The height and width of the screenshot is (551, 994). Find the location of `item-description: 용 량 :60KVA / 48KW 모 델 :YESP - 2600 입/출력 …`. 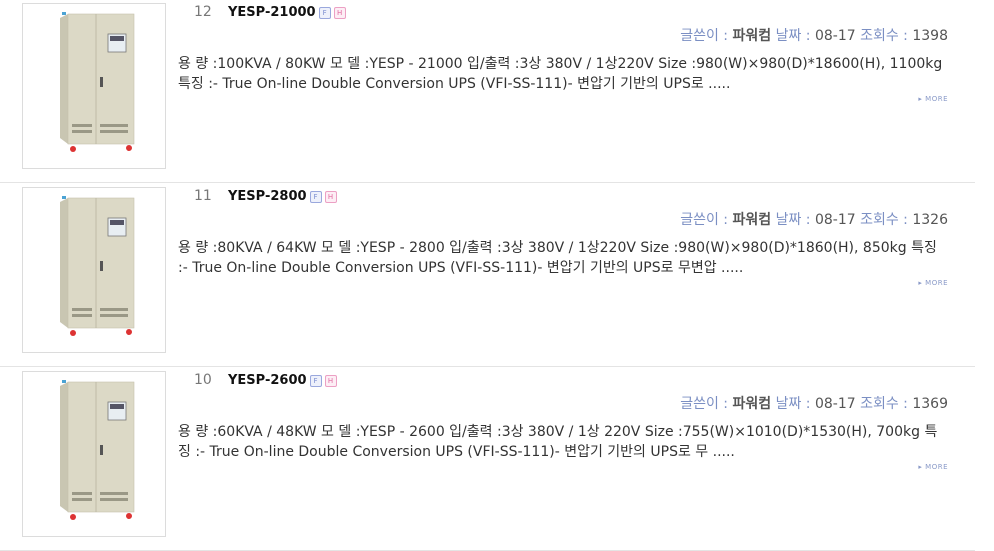

item-description: 용 량 :60KVA / 48KW 모 델 :YESP - 2600 입/출력 … is located at coordinates (558, 442).